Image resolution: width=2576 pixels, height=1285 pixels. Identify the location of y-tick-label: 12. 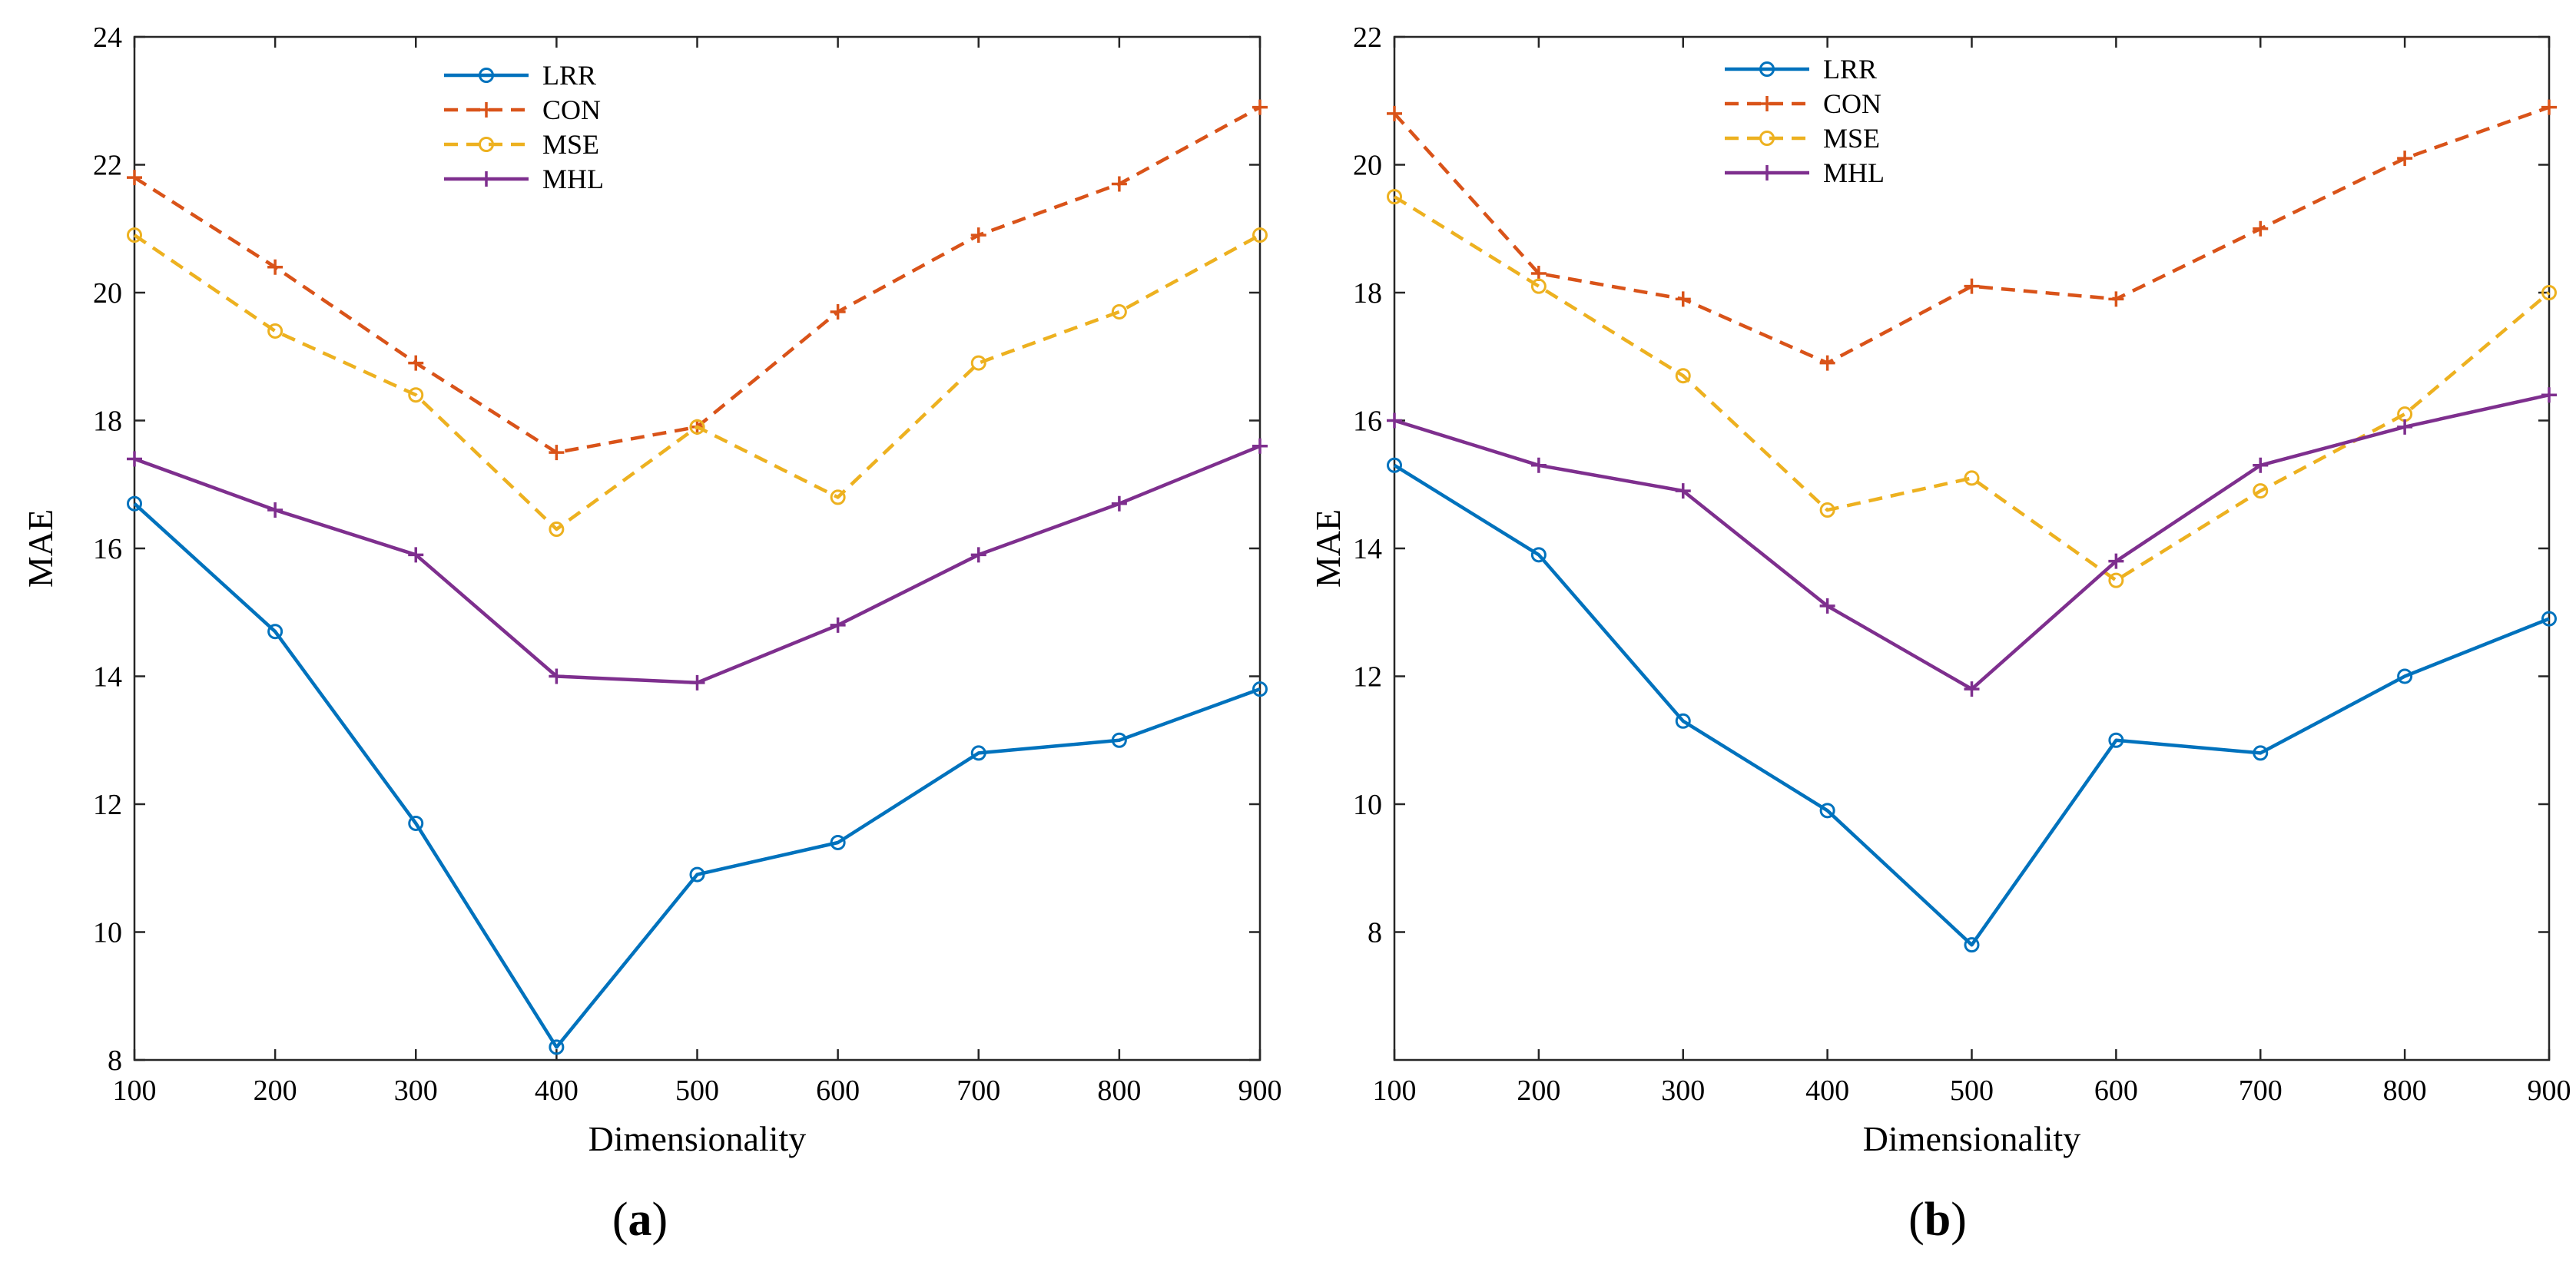
(1367, 677).